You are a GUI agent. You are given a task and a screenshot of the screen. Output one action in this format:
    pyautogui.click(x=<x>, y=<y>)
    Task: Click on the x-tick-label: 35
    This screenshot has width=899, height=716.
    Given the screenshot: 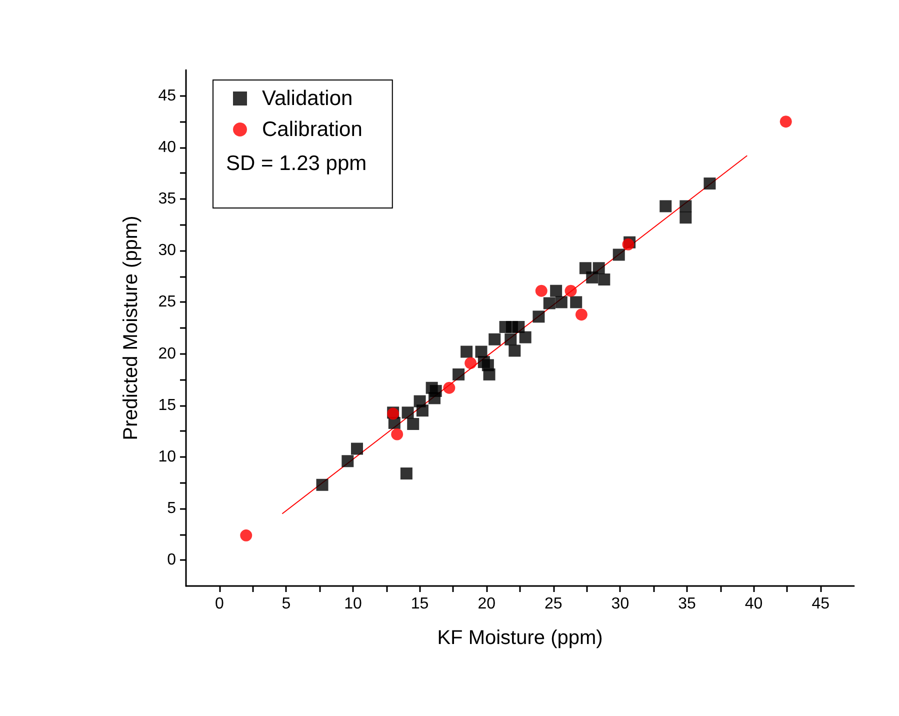 What is the action you would take?
    pyautogui.click(x=687, y=604)
    